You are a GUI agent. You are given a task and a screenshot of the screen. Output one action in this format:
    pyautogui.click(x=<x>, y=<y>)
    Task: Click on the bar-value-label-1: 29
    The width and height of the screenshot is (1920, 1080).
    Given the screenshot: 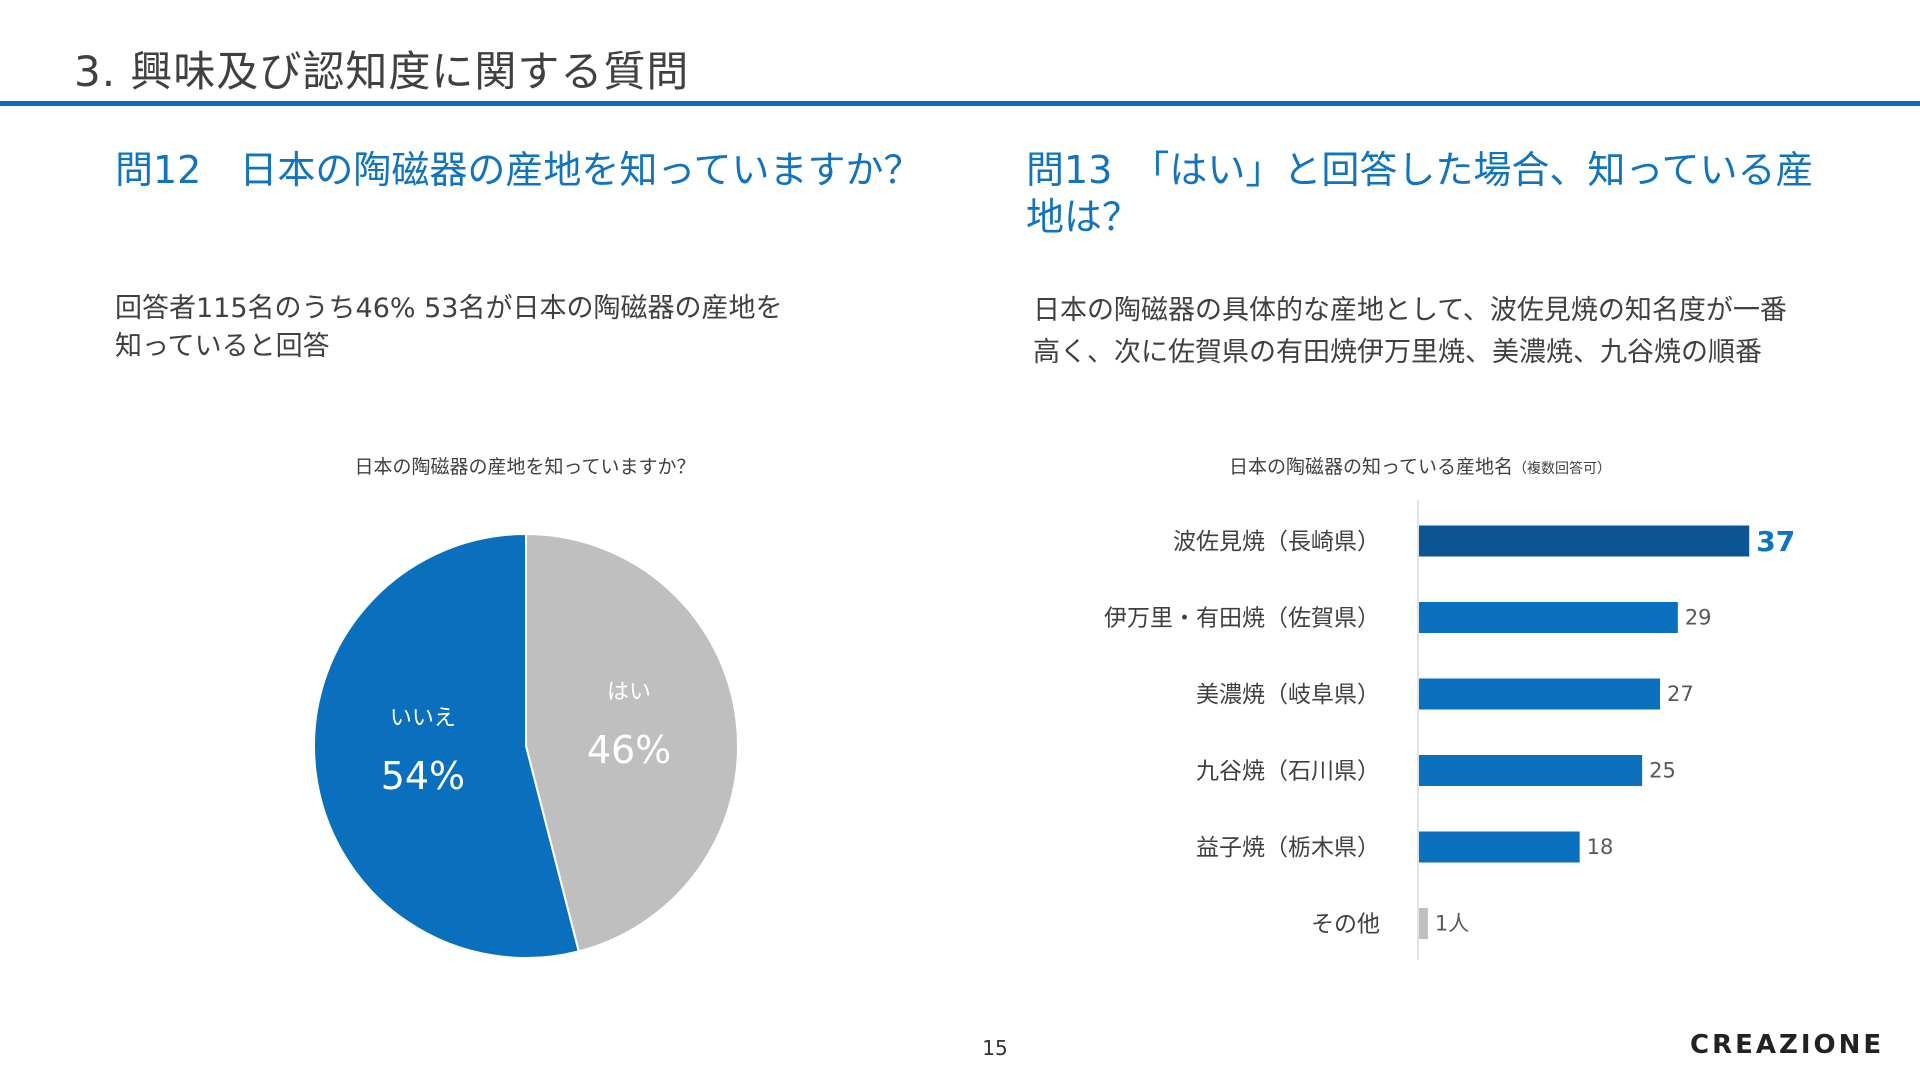 What is the action you would take?
    pyautogui.click(x=1698, y=618)
    